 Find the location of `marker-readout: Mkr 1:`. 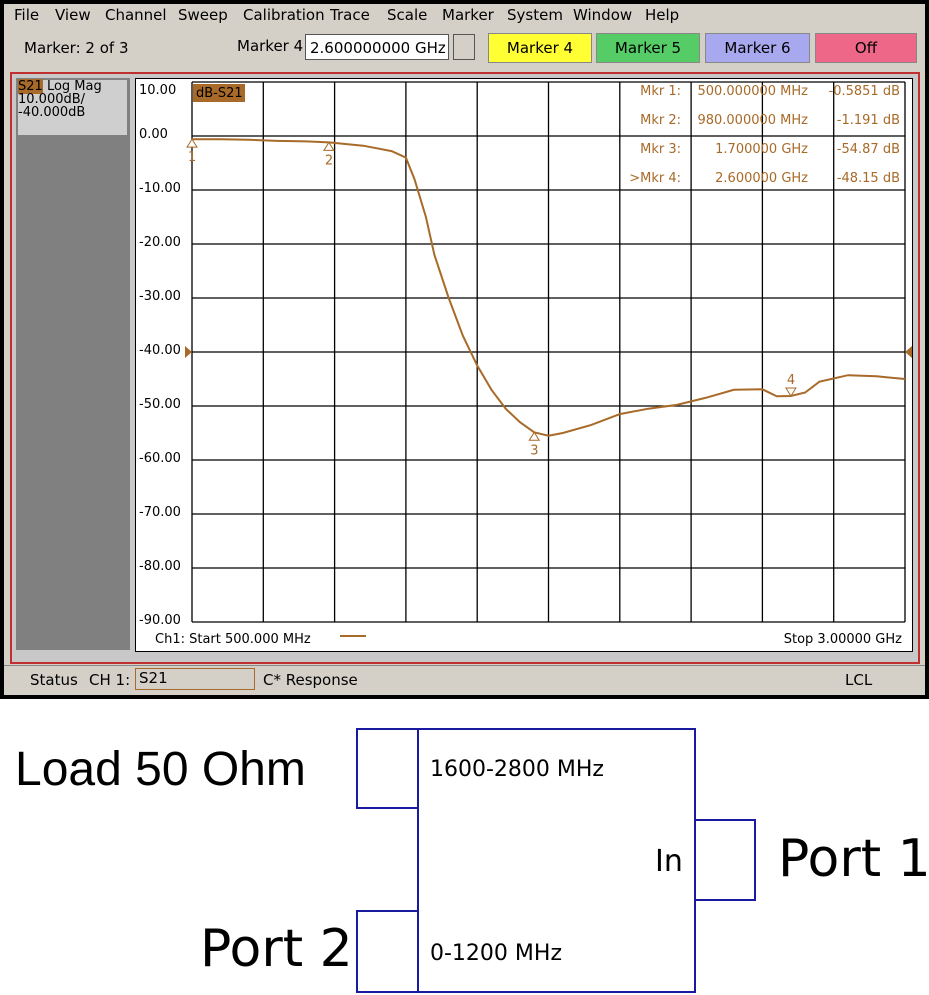

marker-readout: Mkr 1: is located at coordinates (660, 91).